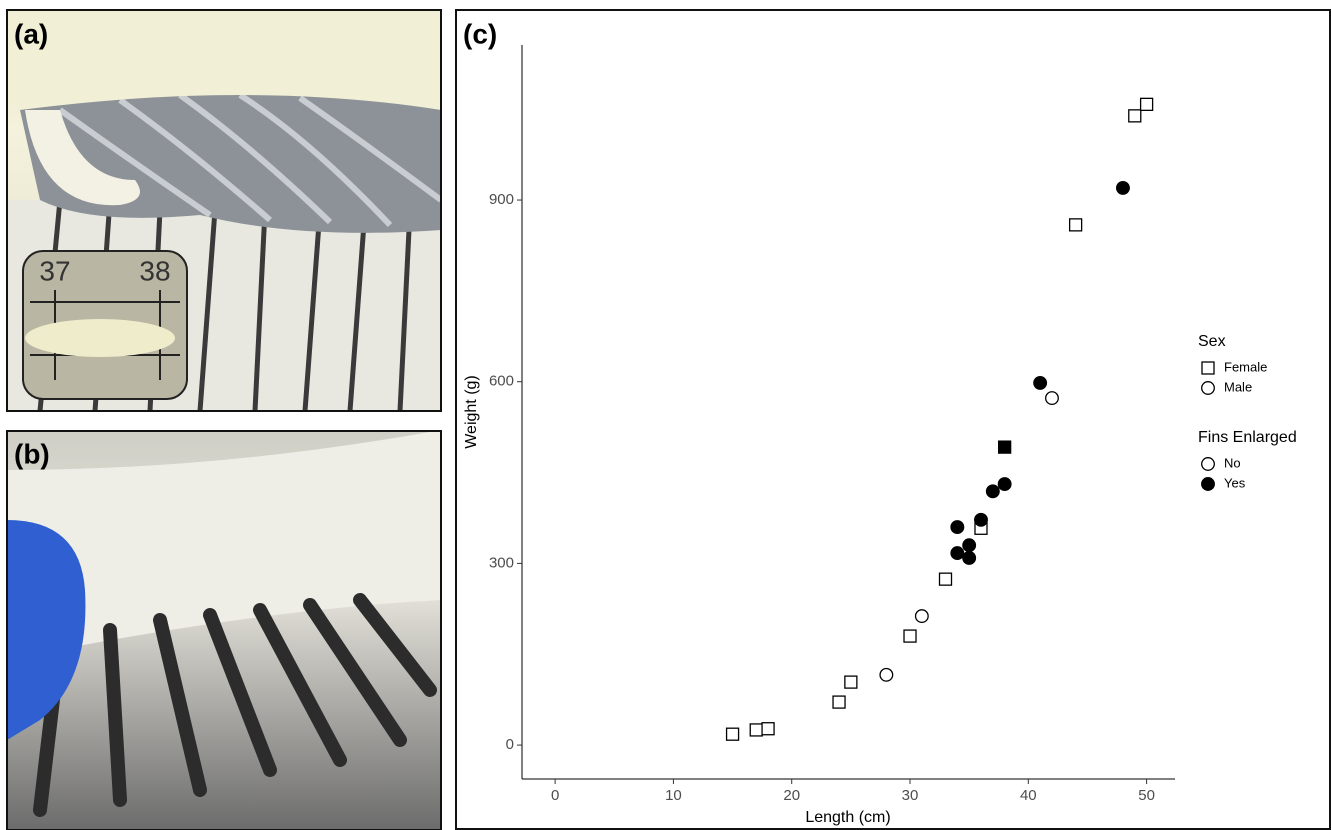 The width and height of the screenshot is (1331, 830). I want to click on x-tick-label: 0, so click(555, 795).